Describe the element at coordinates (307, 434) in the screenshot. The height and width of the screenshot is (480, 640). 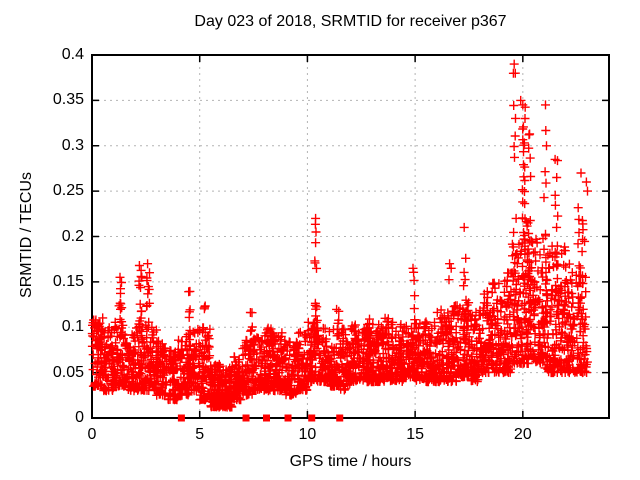
I see `x-tick-label: 10` at that location.